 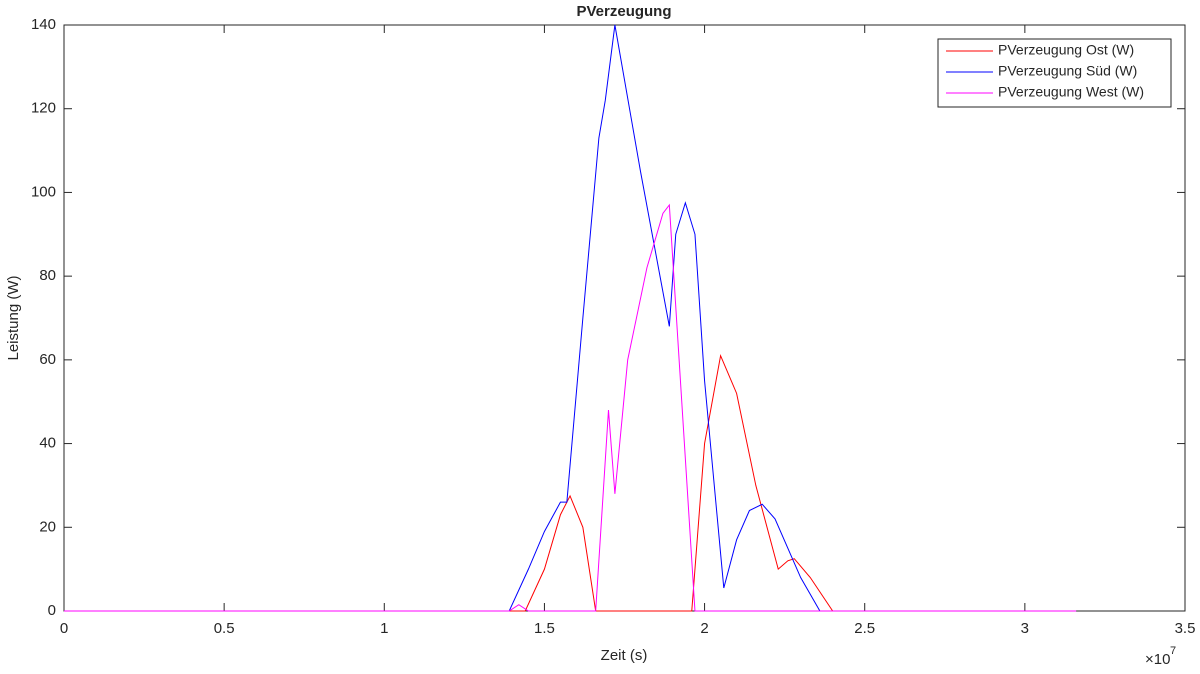 I want to click on legend-box, so click(x=1054, y=73).